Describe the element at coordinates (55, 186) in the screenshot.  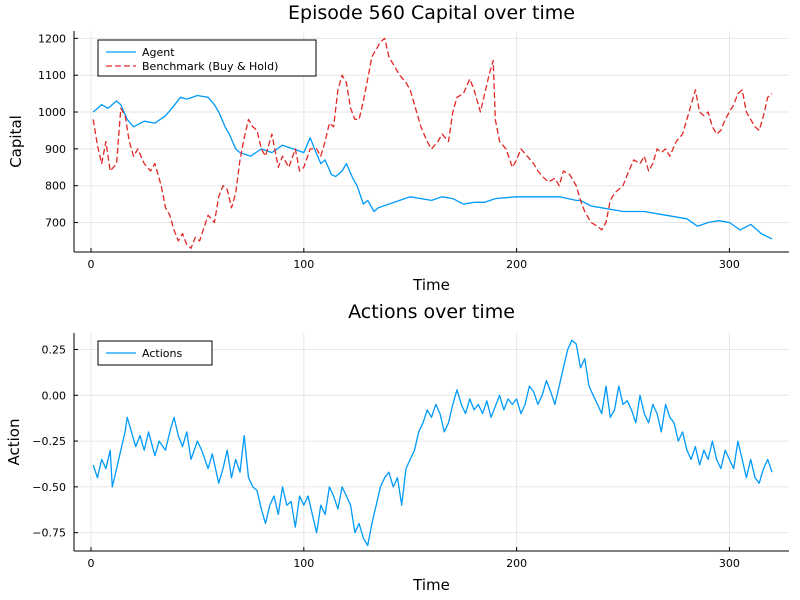
I see `y-tick-label: 800` at that location.